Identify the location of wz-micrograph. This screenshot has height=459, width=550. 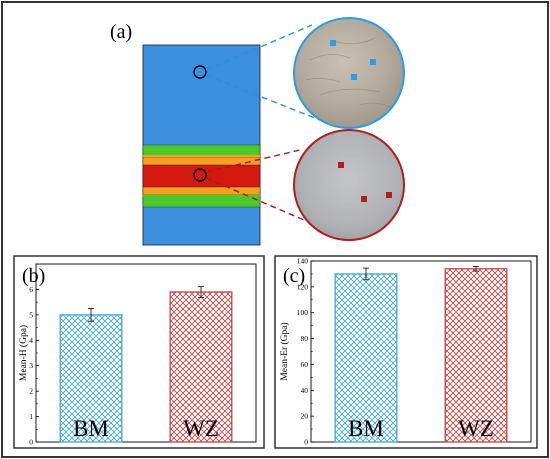
(349, 185).